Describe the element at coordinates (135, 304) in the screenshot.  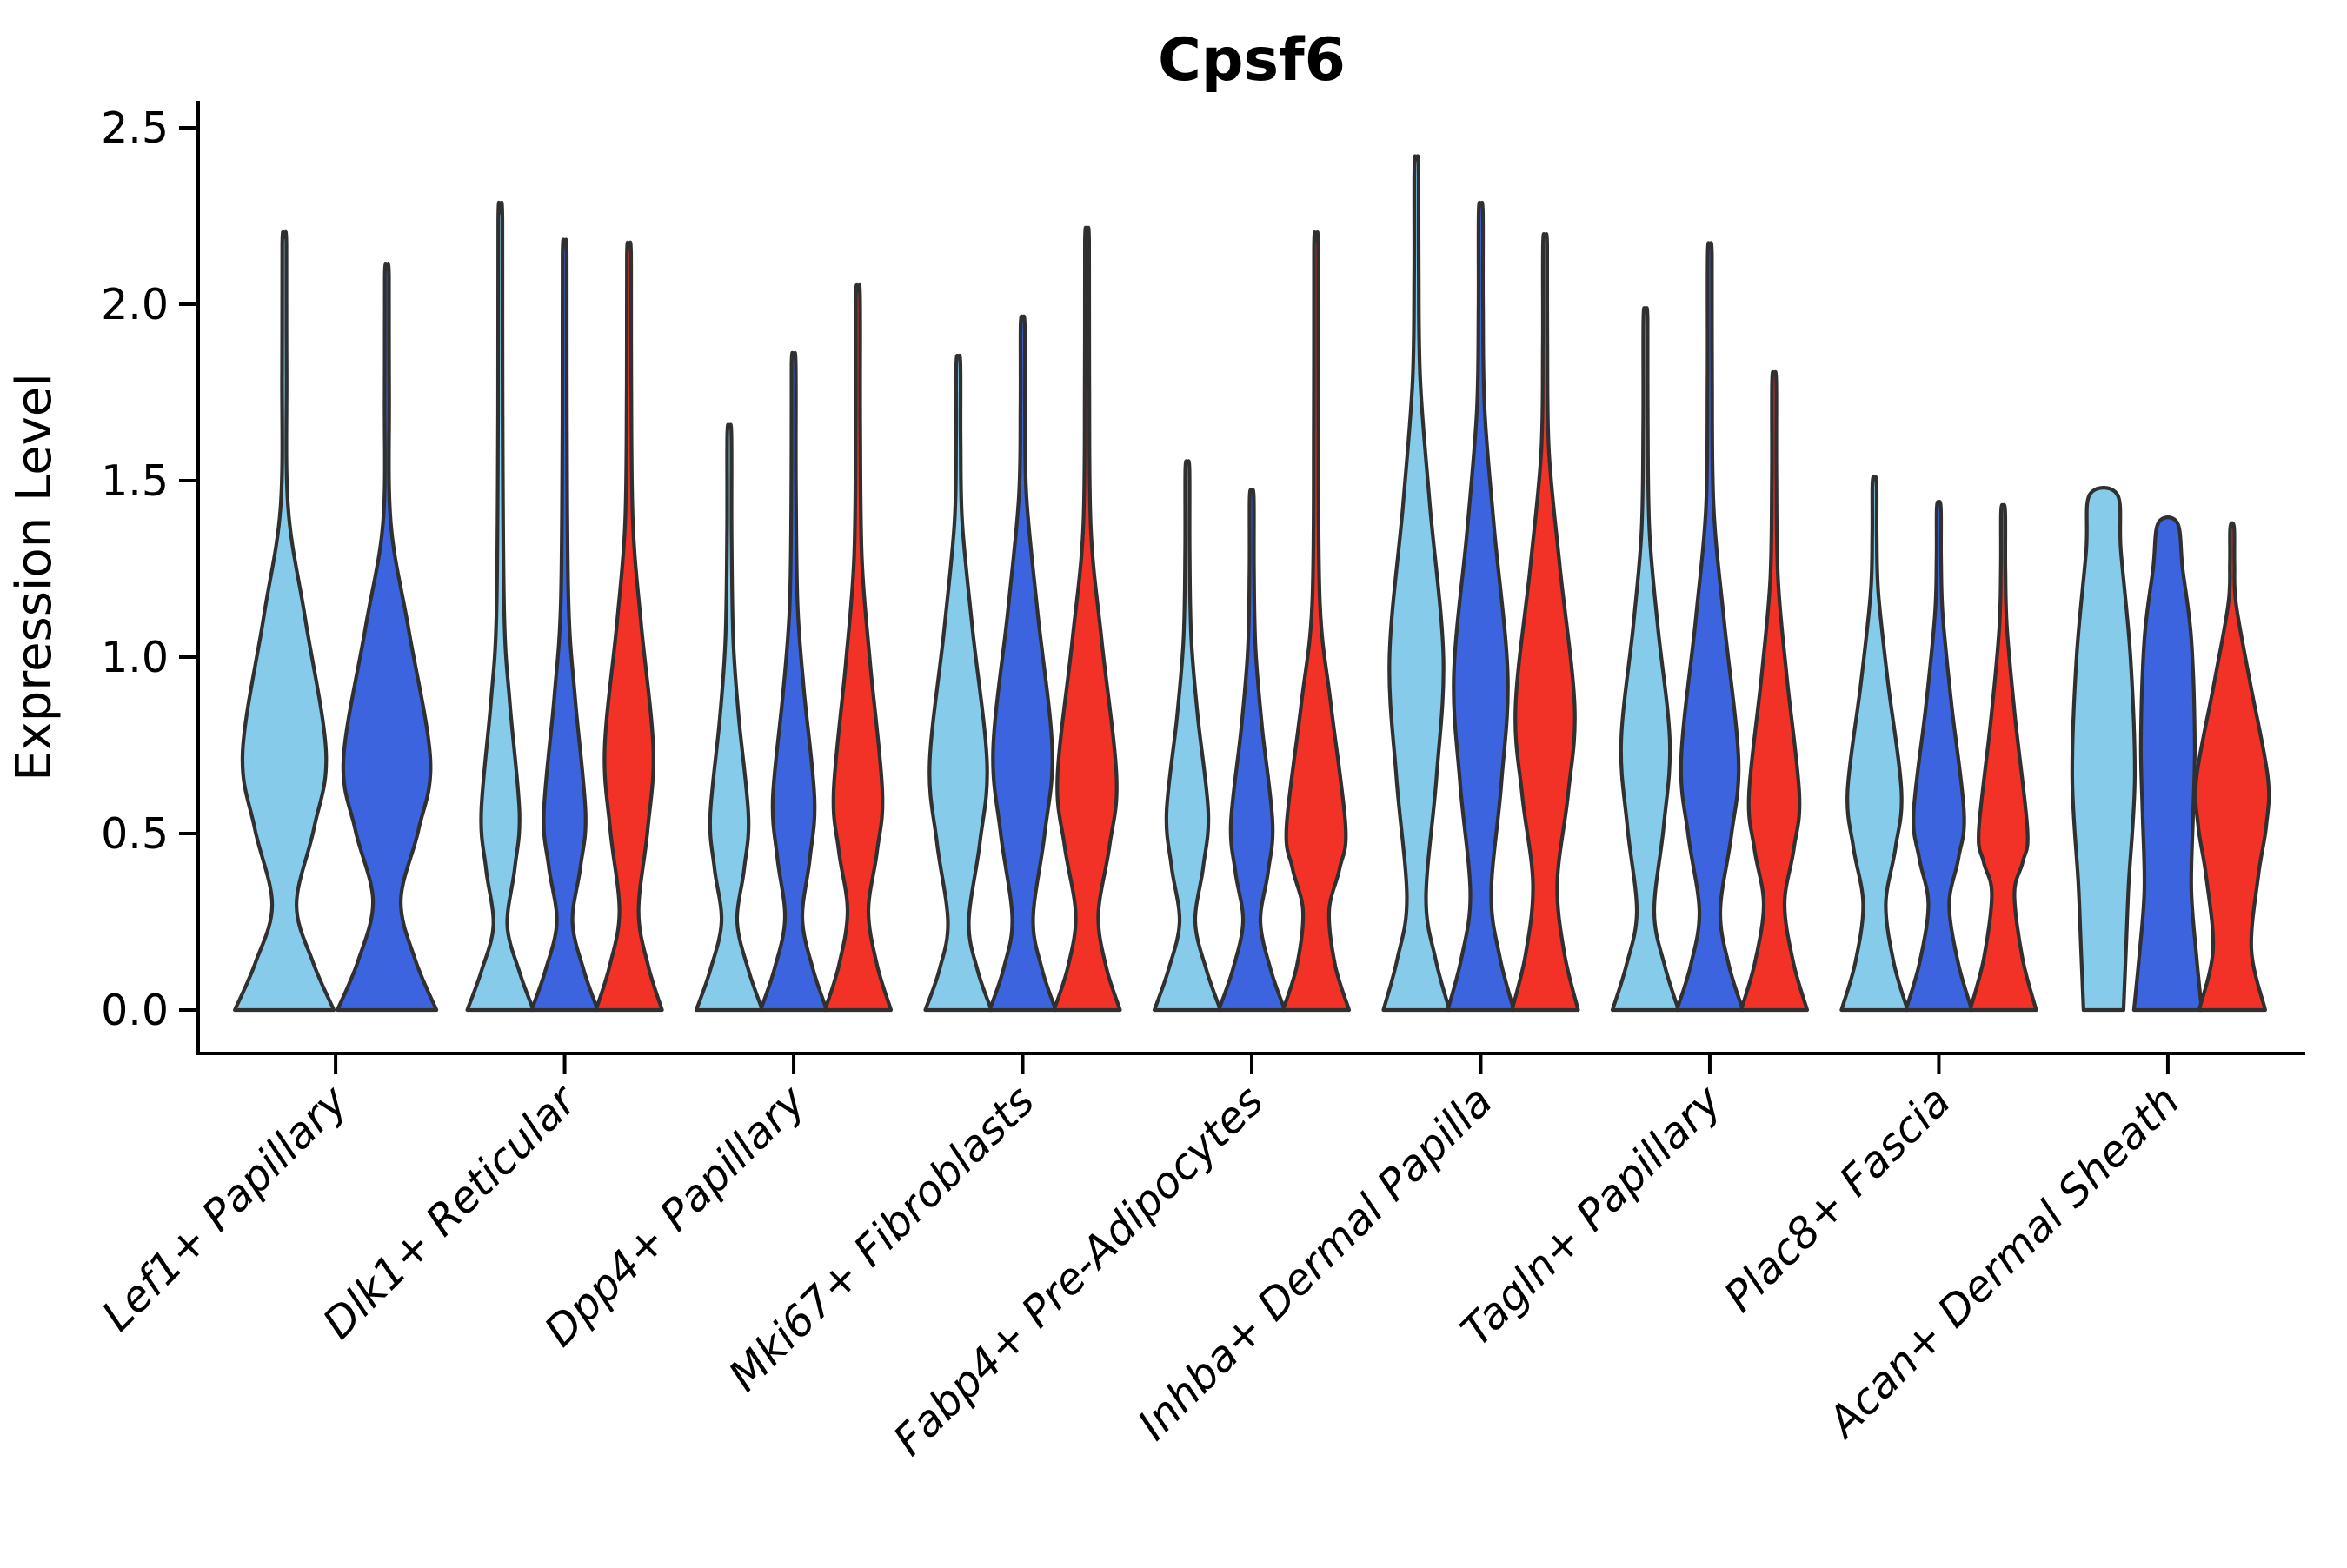
I see `y-tick-label: 2.0` at that location.